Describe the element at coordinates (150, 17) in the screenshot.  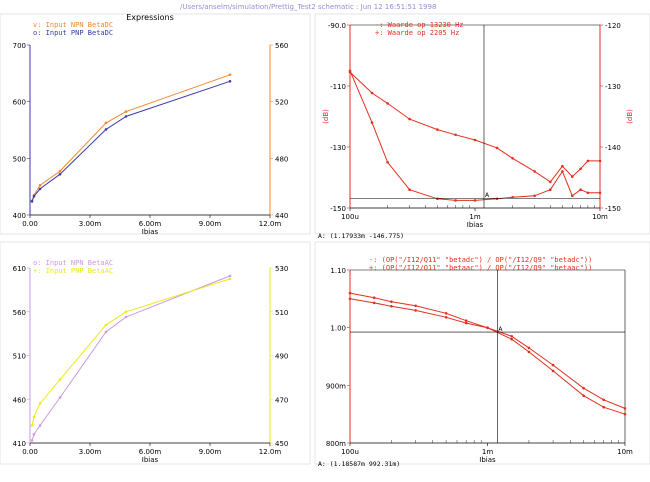
I see `chart-title: Expressions` at that location.